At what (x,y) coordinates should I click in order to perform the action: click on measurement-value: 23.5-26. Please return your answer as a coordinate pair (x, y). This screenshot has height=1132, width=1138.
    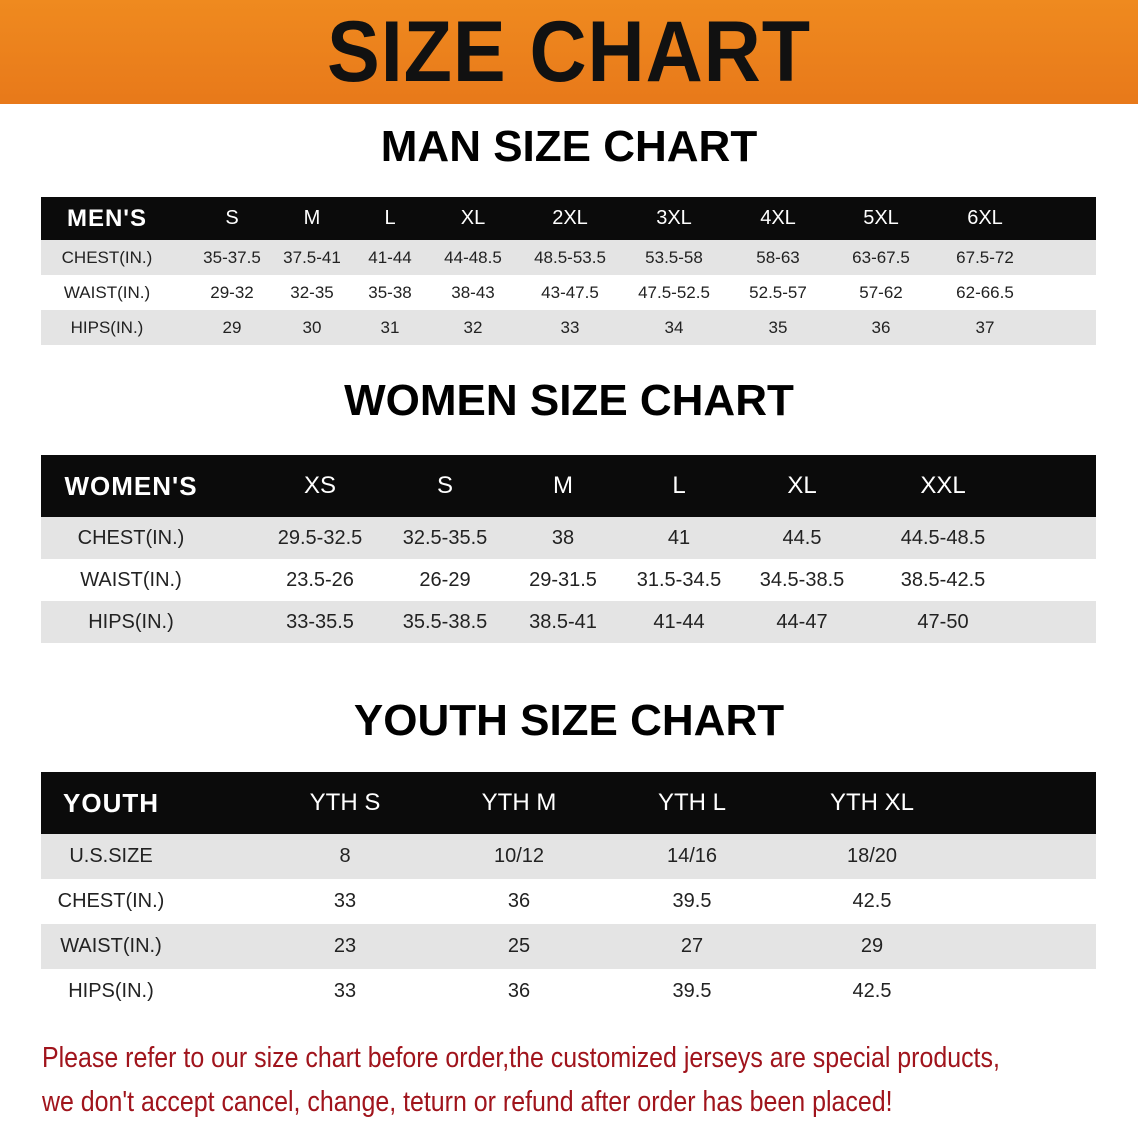
    Looking at the image, I should click on (320, 579).